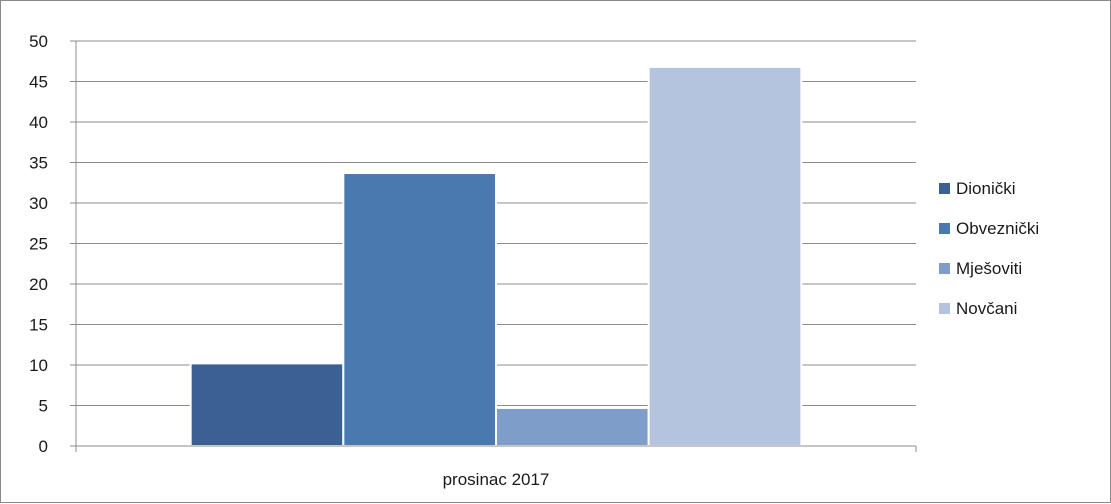 The height and width of the screenshot is (504, 1111). Describe the element at coordinates (986, 188) in the screenshot. I see `legend-label: Dionički` at that location.